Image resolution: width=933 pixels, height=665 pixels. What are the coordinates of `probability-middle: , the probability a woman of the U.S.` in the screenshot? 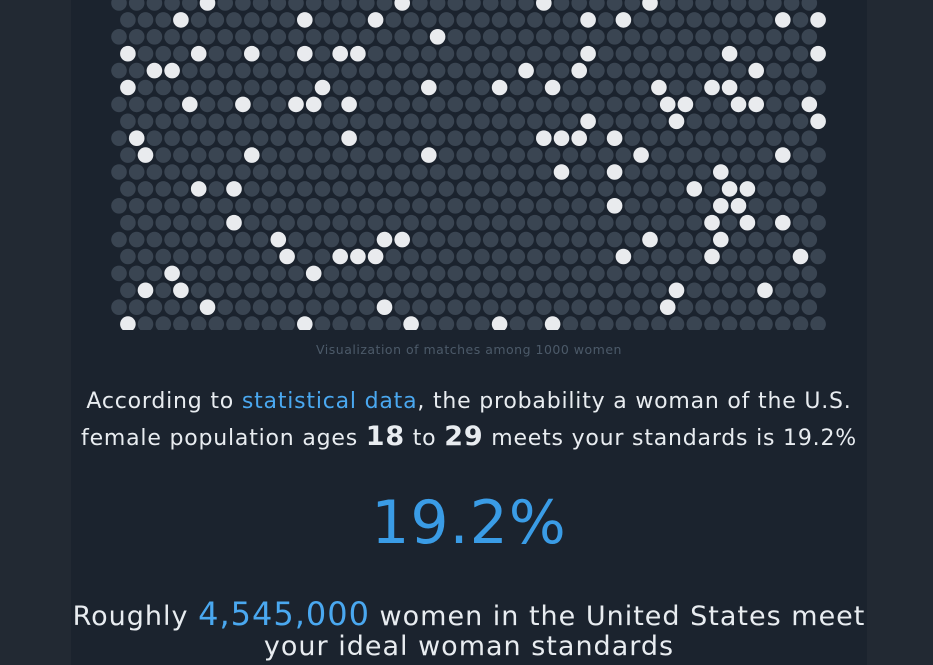 It's located at (634, 401).